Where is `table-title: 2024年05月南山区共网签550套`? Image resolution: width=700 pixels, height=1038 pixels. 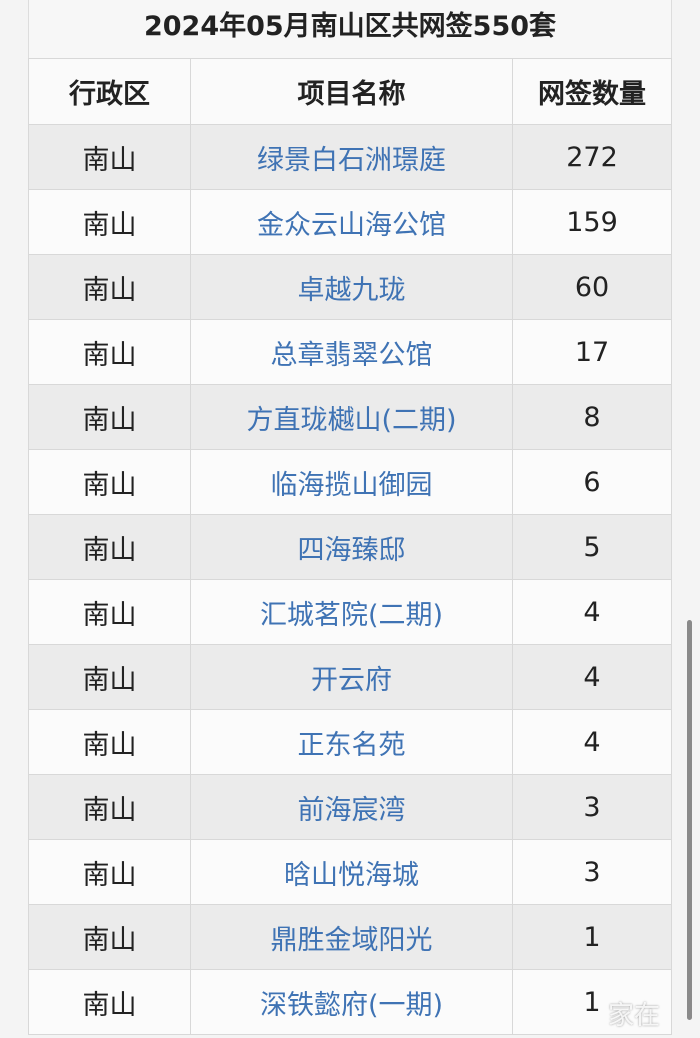
table-title: 2024年05月南山区共网签550套 is located at coordinates (350, 29).